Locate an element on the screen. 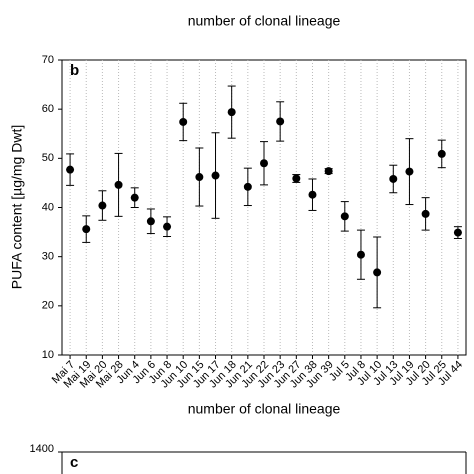 The image size is (474, 474). y-tick-label: 60 is located at coordinates (48, 109).